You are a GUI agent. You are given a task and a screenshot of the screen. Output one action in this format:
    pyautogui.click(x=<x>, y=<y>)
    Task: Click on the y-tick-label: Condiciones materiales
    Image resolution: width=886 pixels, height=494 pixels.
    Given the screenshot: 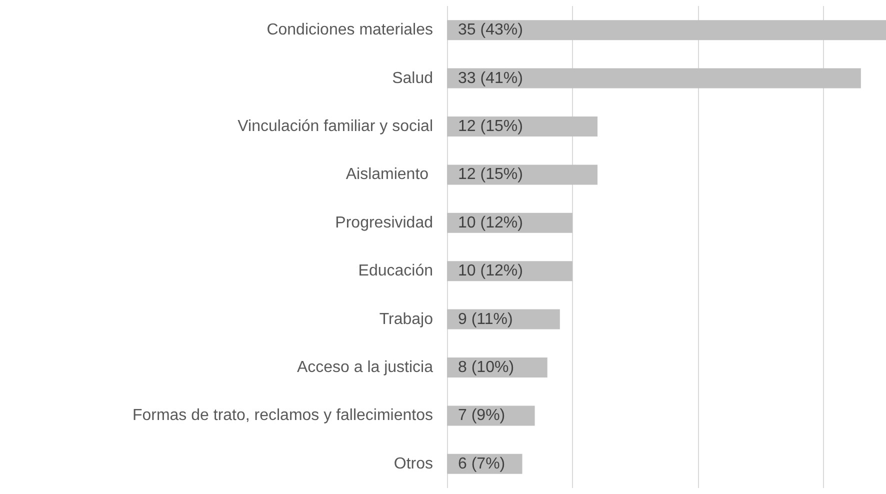 What is the action you would take?
    pyautogui.click(x=349, y=30)
    